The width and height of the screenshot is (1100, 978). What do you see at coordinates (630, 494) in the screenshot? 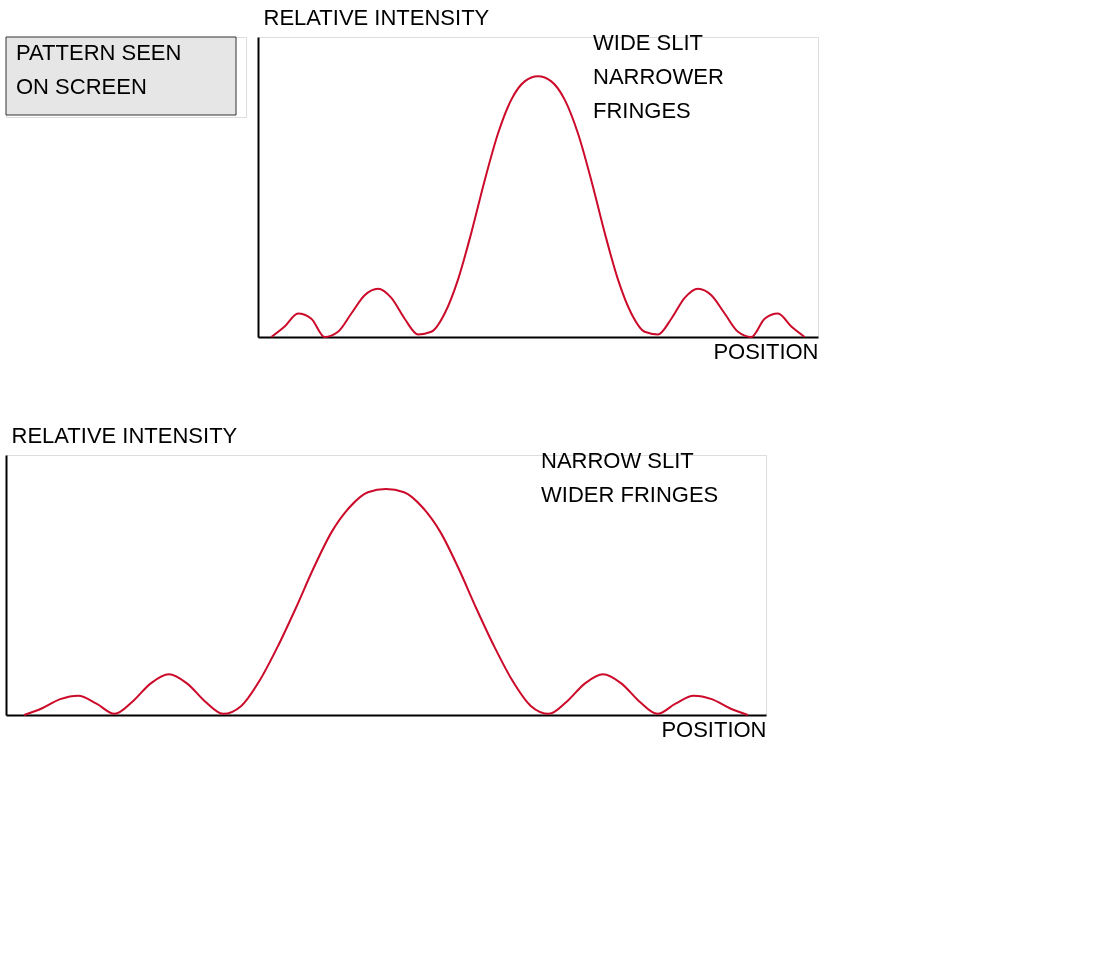
I see `annotation: WIDER FRINGES` at bounding box center [630, 494].